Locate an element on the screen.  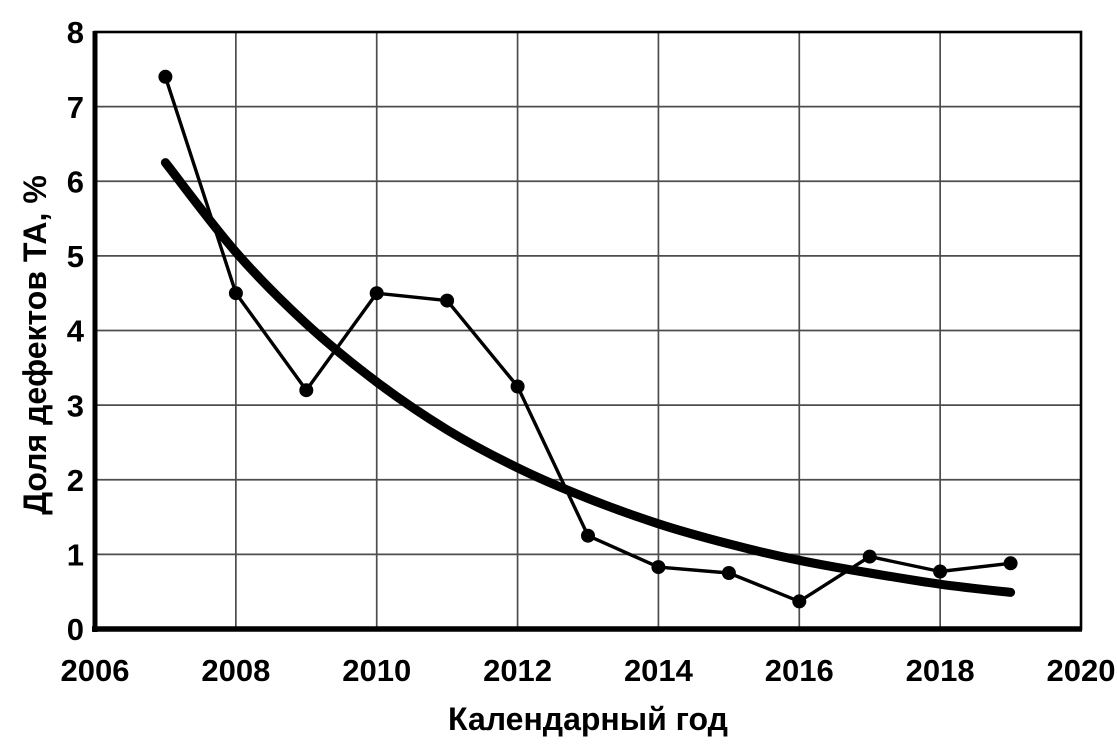
x-tick-label: 2006 is located at coordinates (95, 670).